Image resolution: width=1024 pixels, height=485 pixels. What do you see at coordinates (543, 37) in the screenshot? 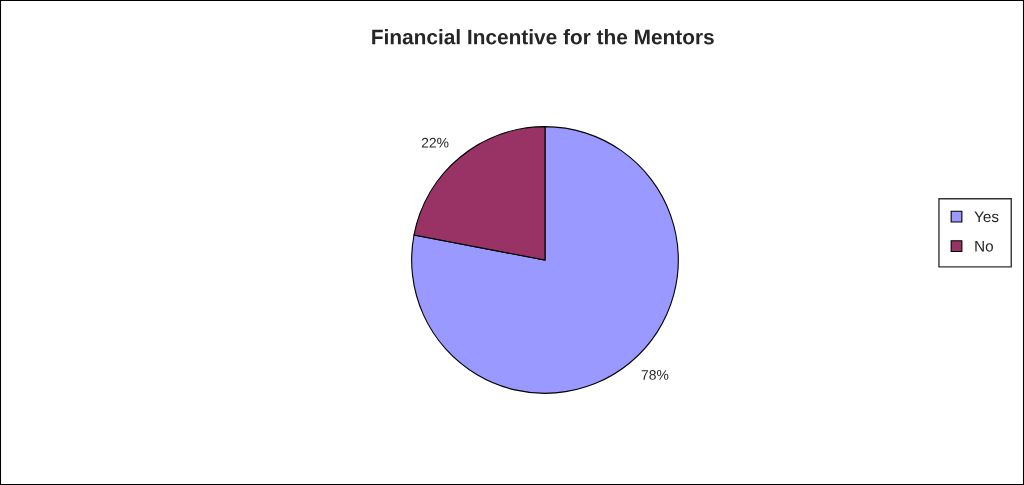
I see `chart-title: Financial Incentive for the Mentors` at bounding box center [543, 37].